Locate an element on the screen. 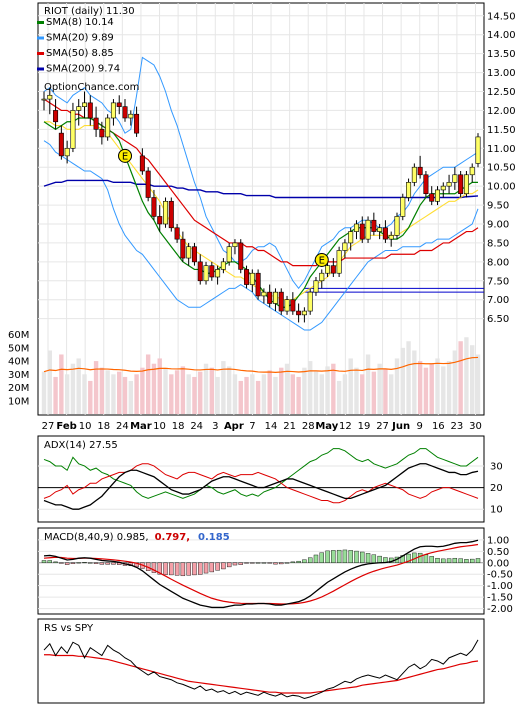 This screenshot has height=706, width=526. legend-swatch is located at coordinates (40, 53).